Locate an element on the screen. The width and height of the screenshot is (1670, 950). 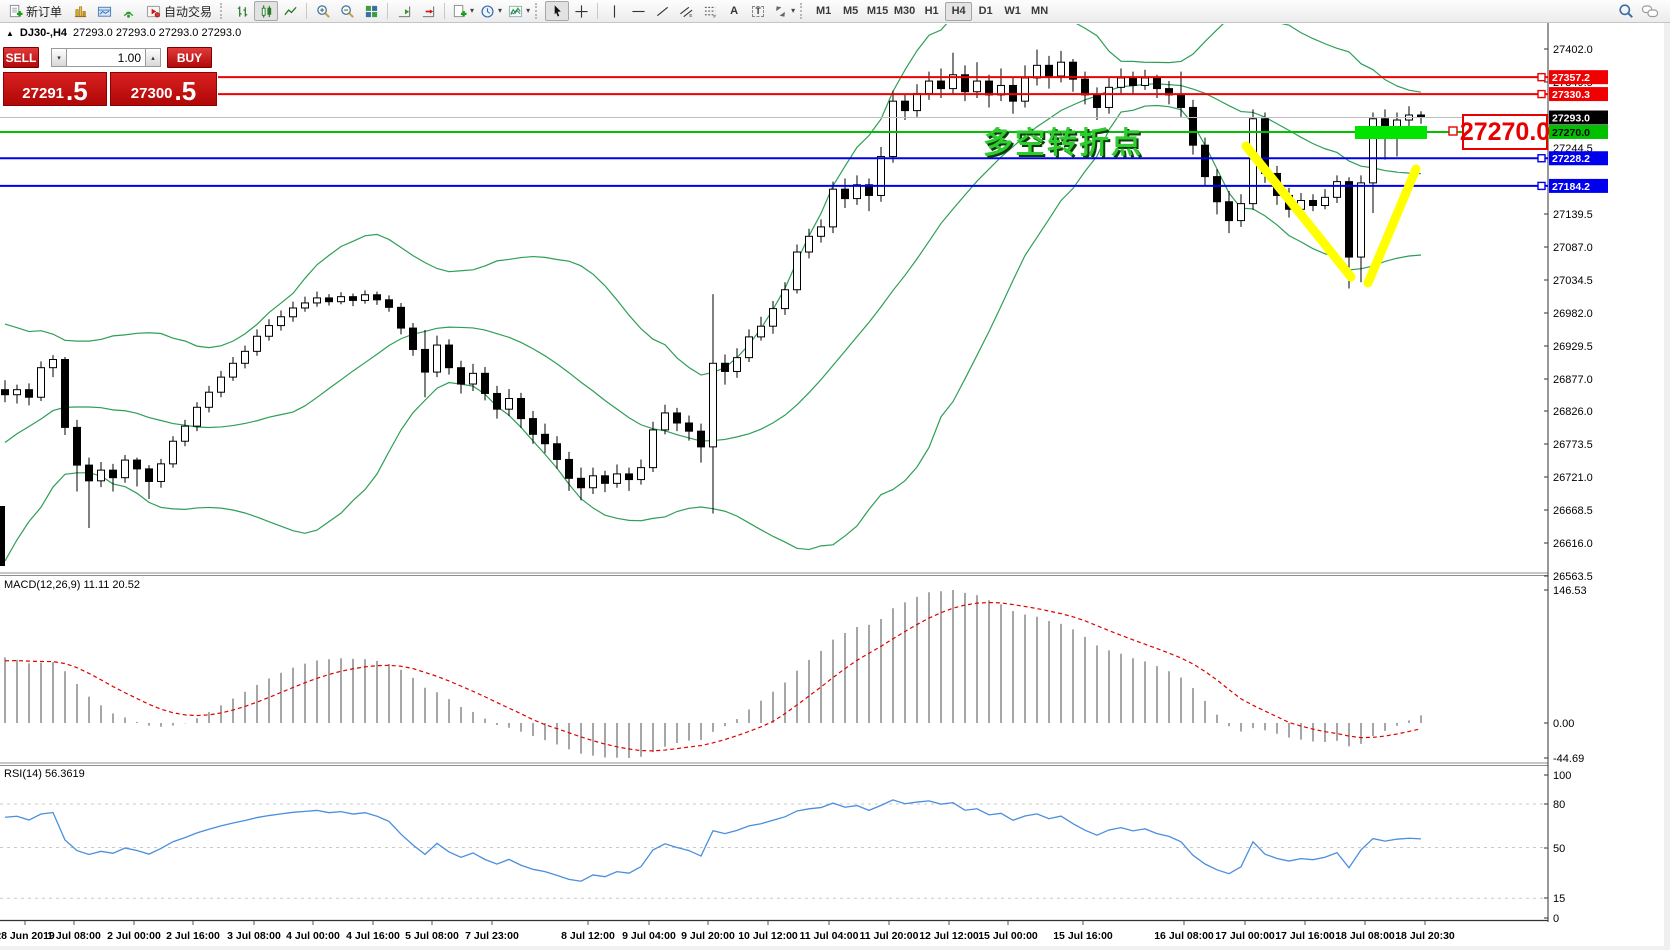
price-callout-box: 27270.0 is located at coordinates (1505, 132).